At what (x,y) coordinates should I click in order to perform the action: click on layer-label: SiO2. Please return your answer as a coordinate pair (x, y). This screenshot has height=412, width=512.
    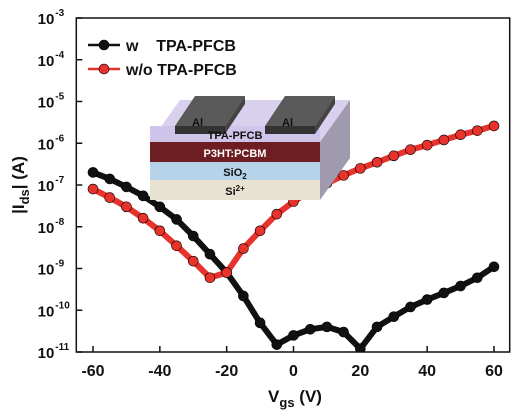
    Looking at the image, I should click on (235, 174).